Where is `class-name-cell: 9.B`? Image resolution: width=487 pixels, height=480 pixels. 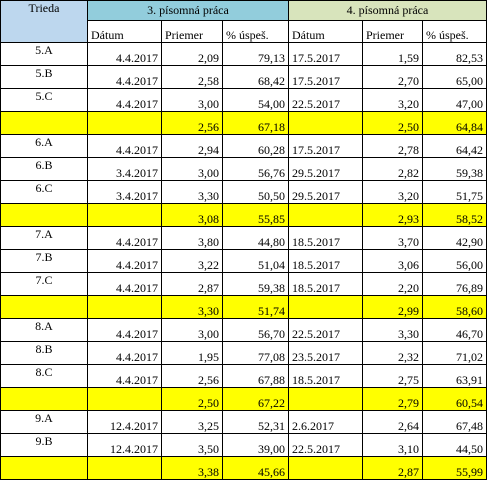
class-name-cell: 9.B is located at coordinates (44, 445).